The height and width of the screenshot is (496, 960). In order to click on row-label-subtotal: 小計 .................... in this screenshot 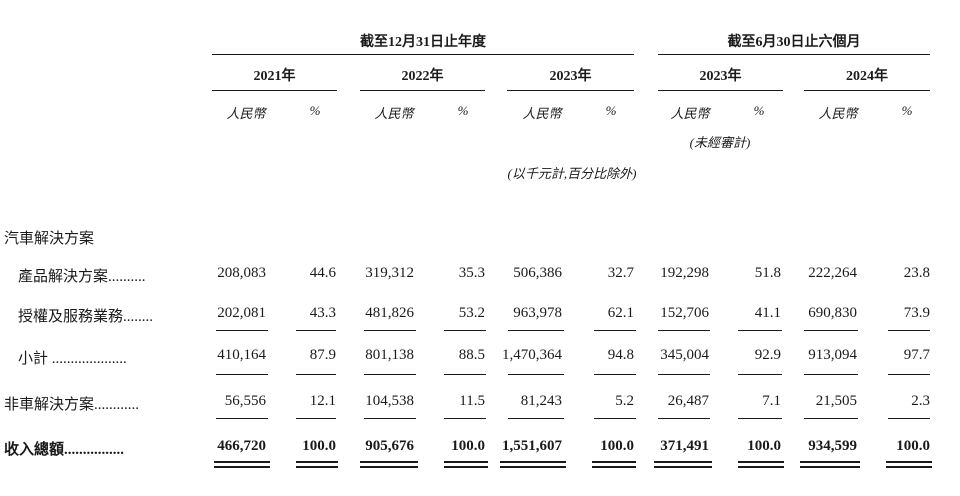, I will do `click(72, 359)`.